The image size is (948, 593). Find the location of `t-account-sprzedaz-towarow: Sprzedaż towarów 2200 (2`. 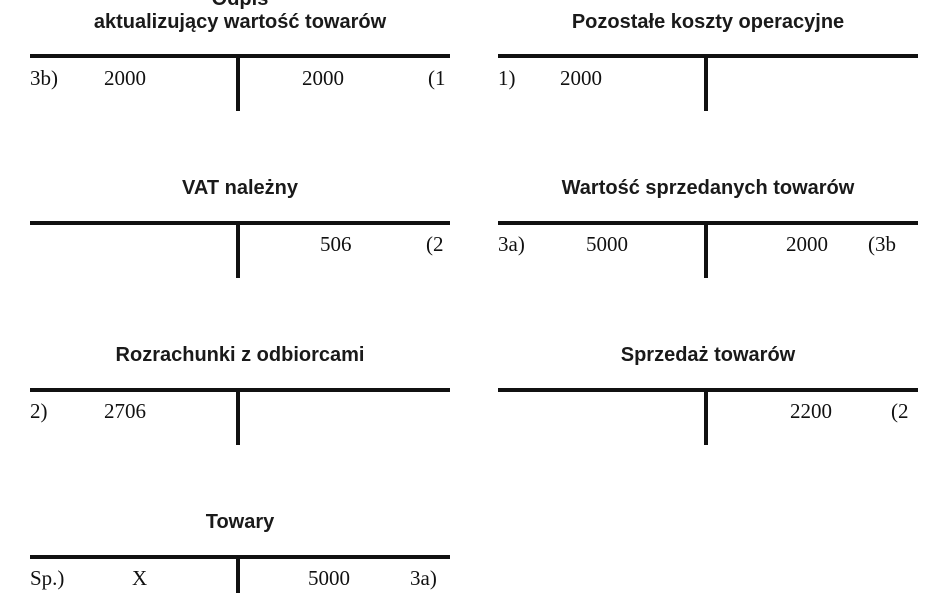

t-account-sprzedaz-towarow: Sprzedaż towarów 2200 (2 is located at coordinates (708, 392).